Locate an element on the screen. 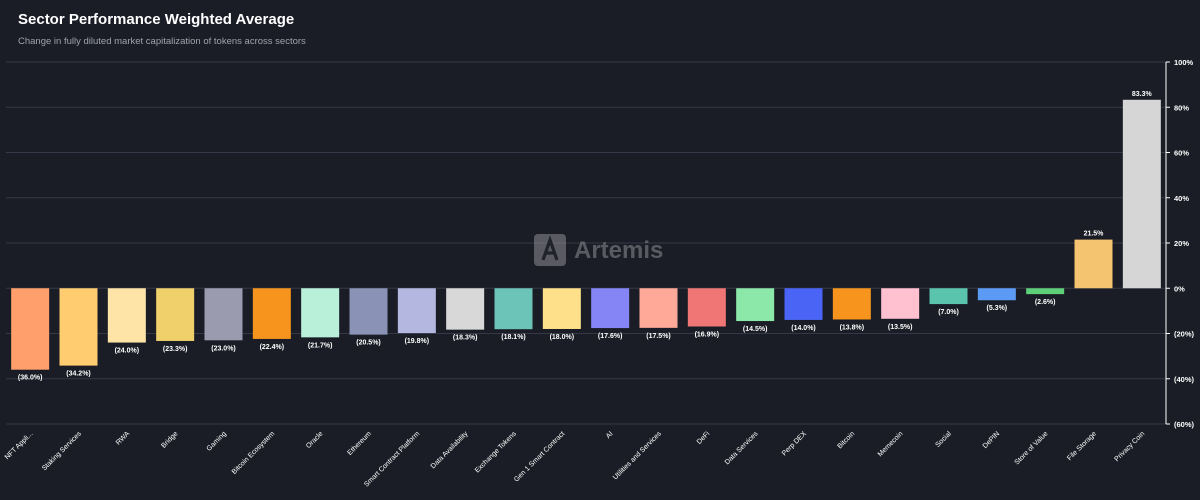  data-label: (13.5%) is located at coordinates (900, 327).